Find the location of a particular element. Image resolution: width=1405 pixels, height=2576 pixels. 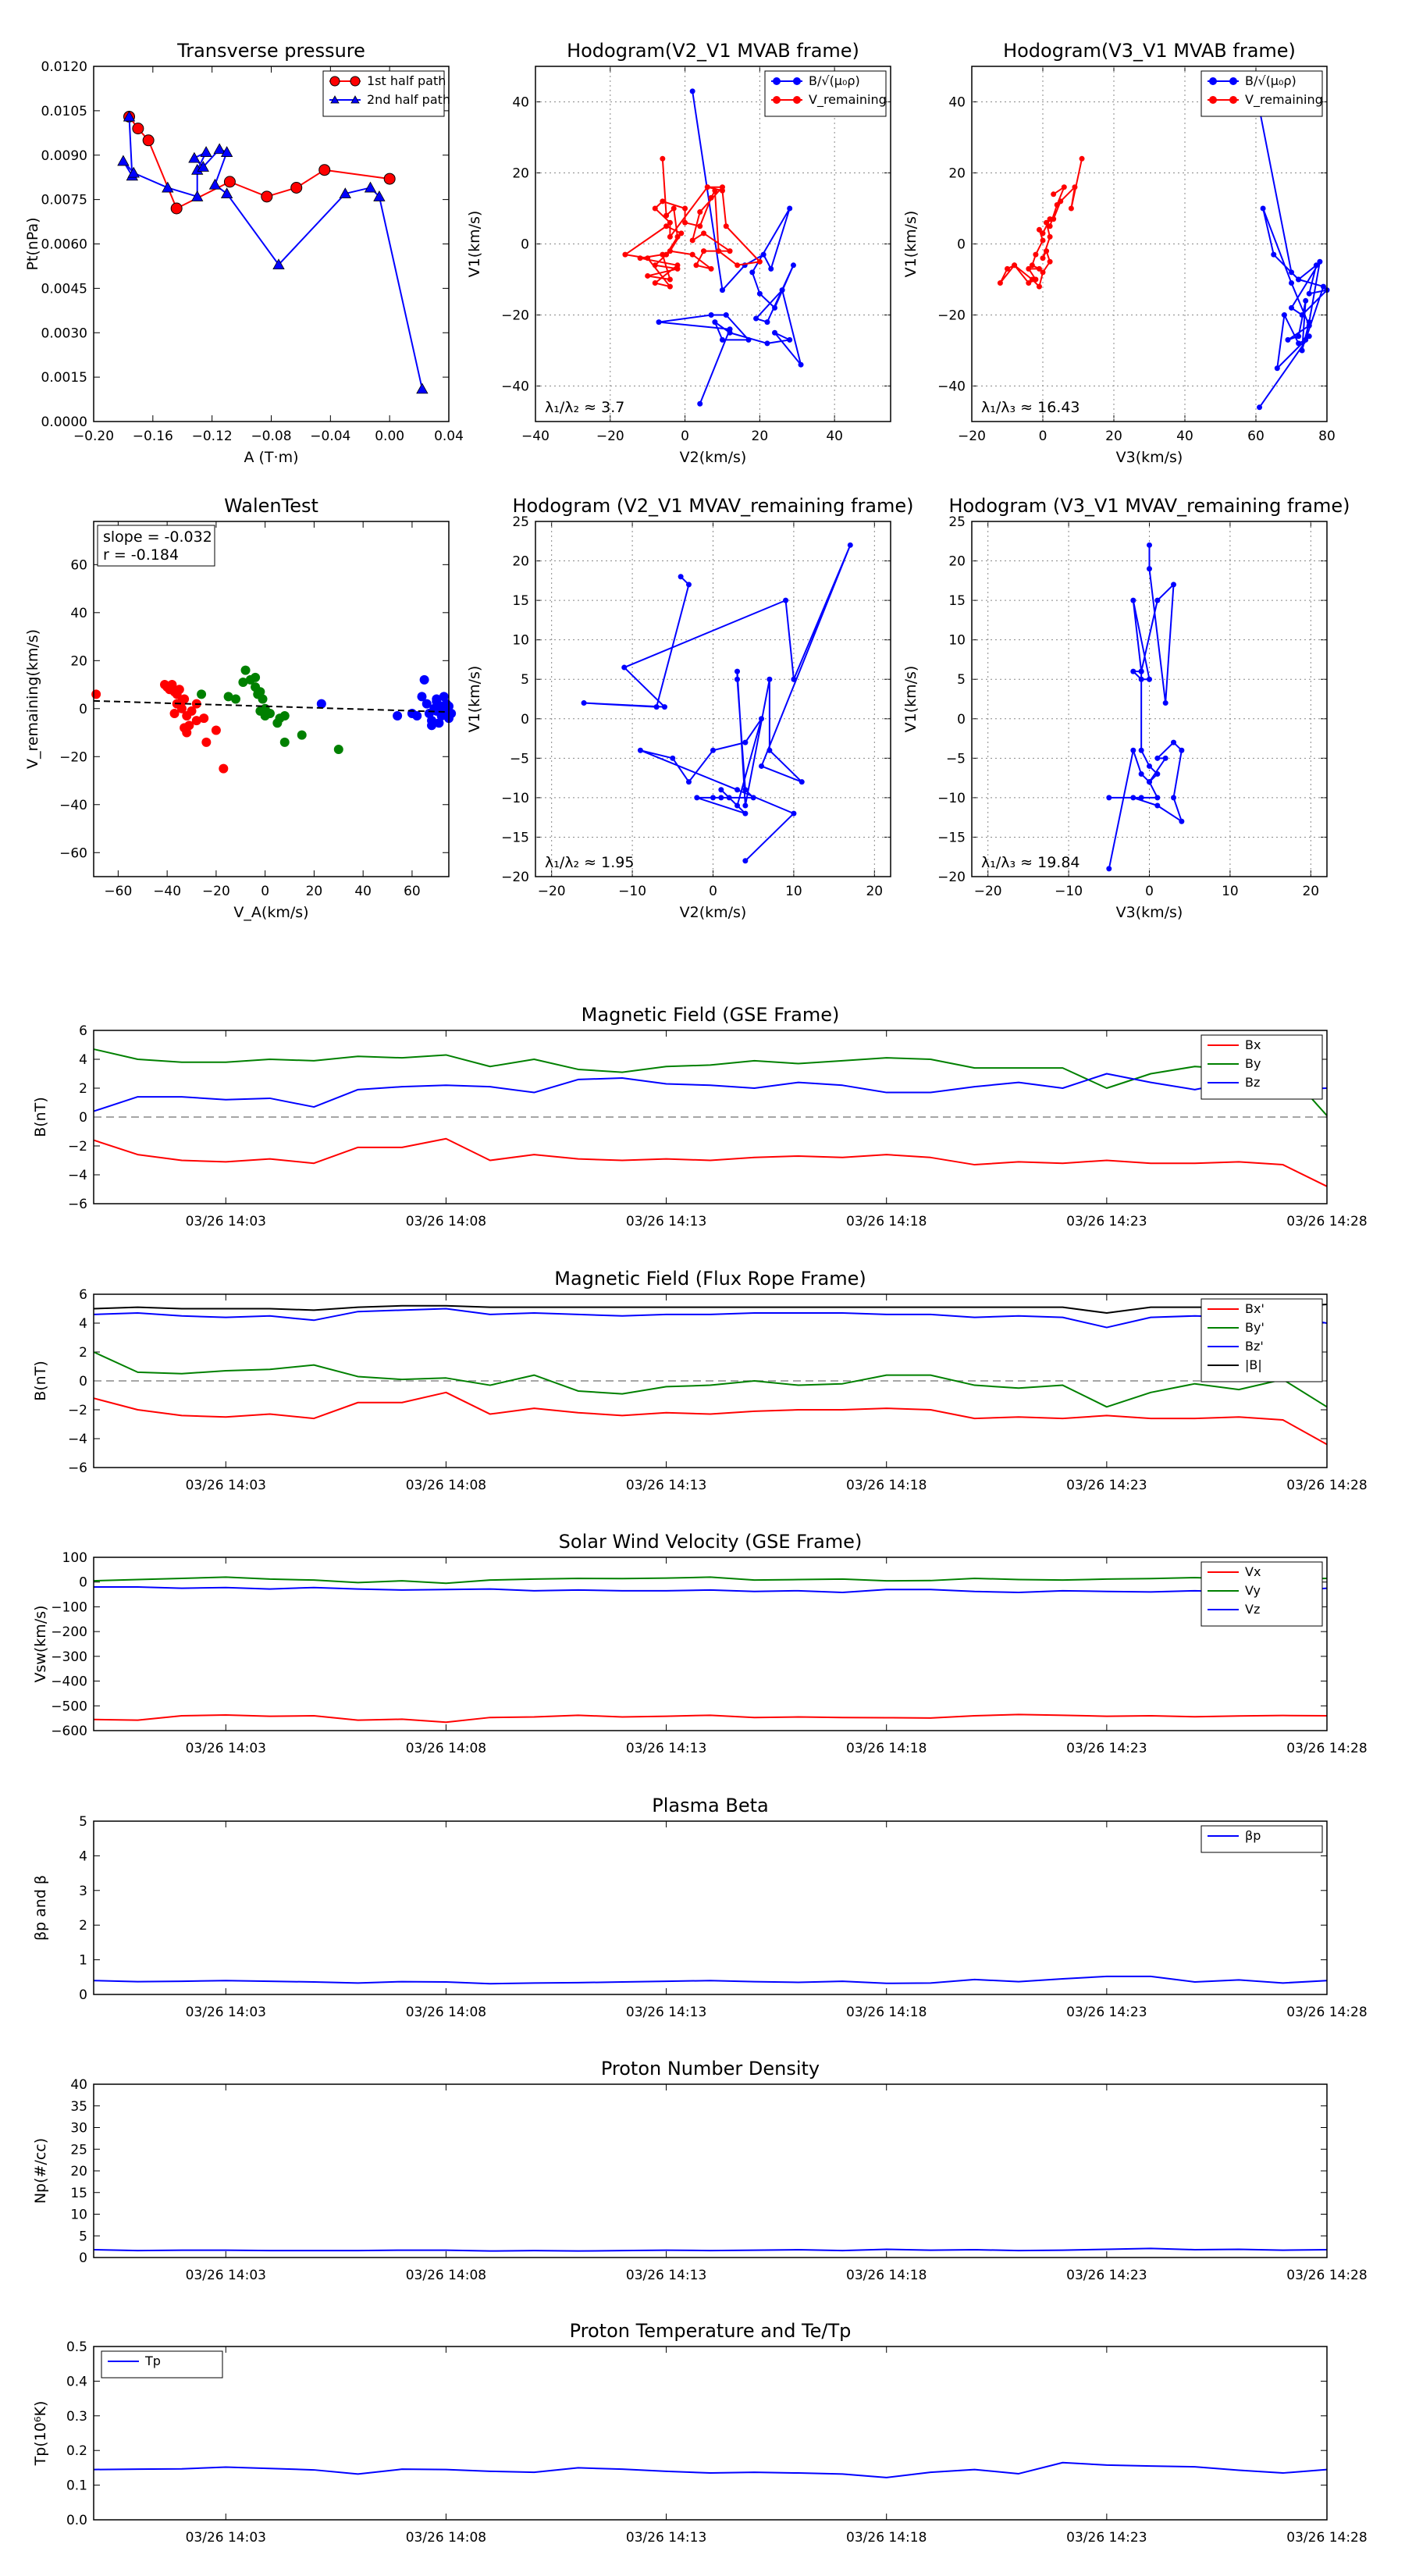

hodo_v3v1_mvab-legend is located at coordinates (1261, 93).